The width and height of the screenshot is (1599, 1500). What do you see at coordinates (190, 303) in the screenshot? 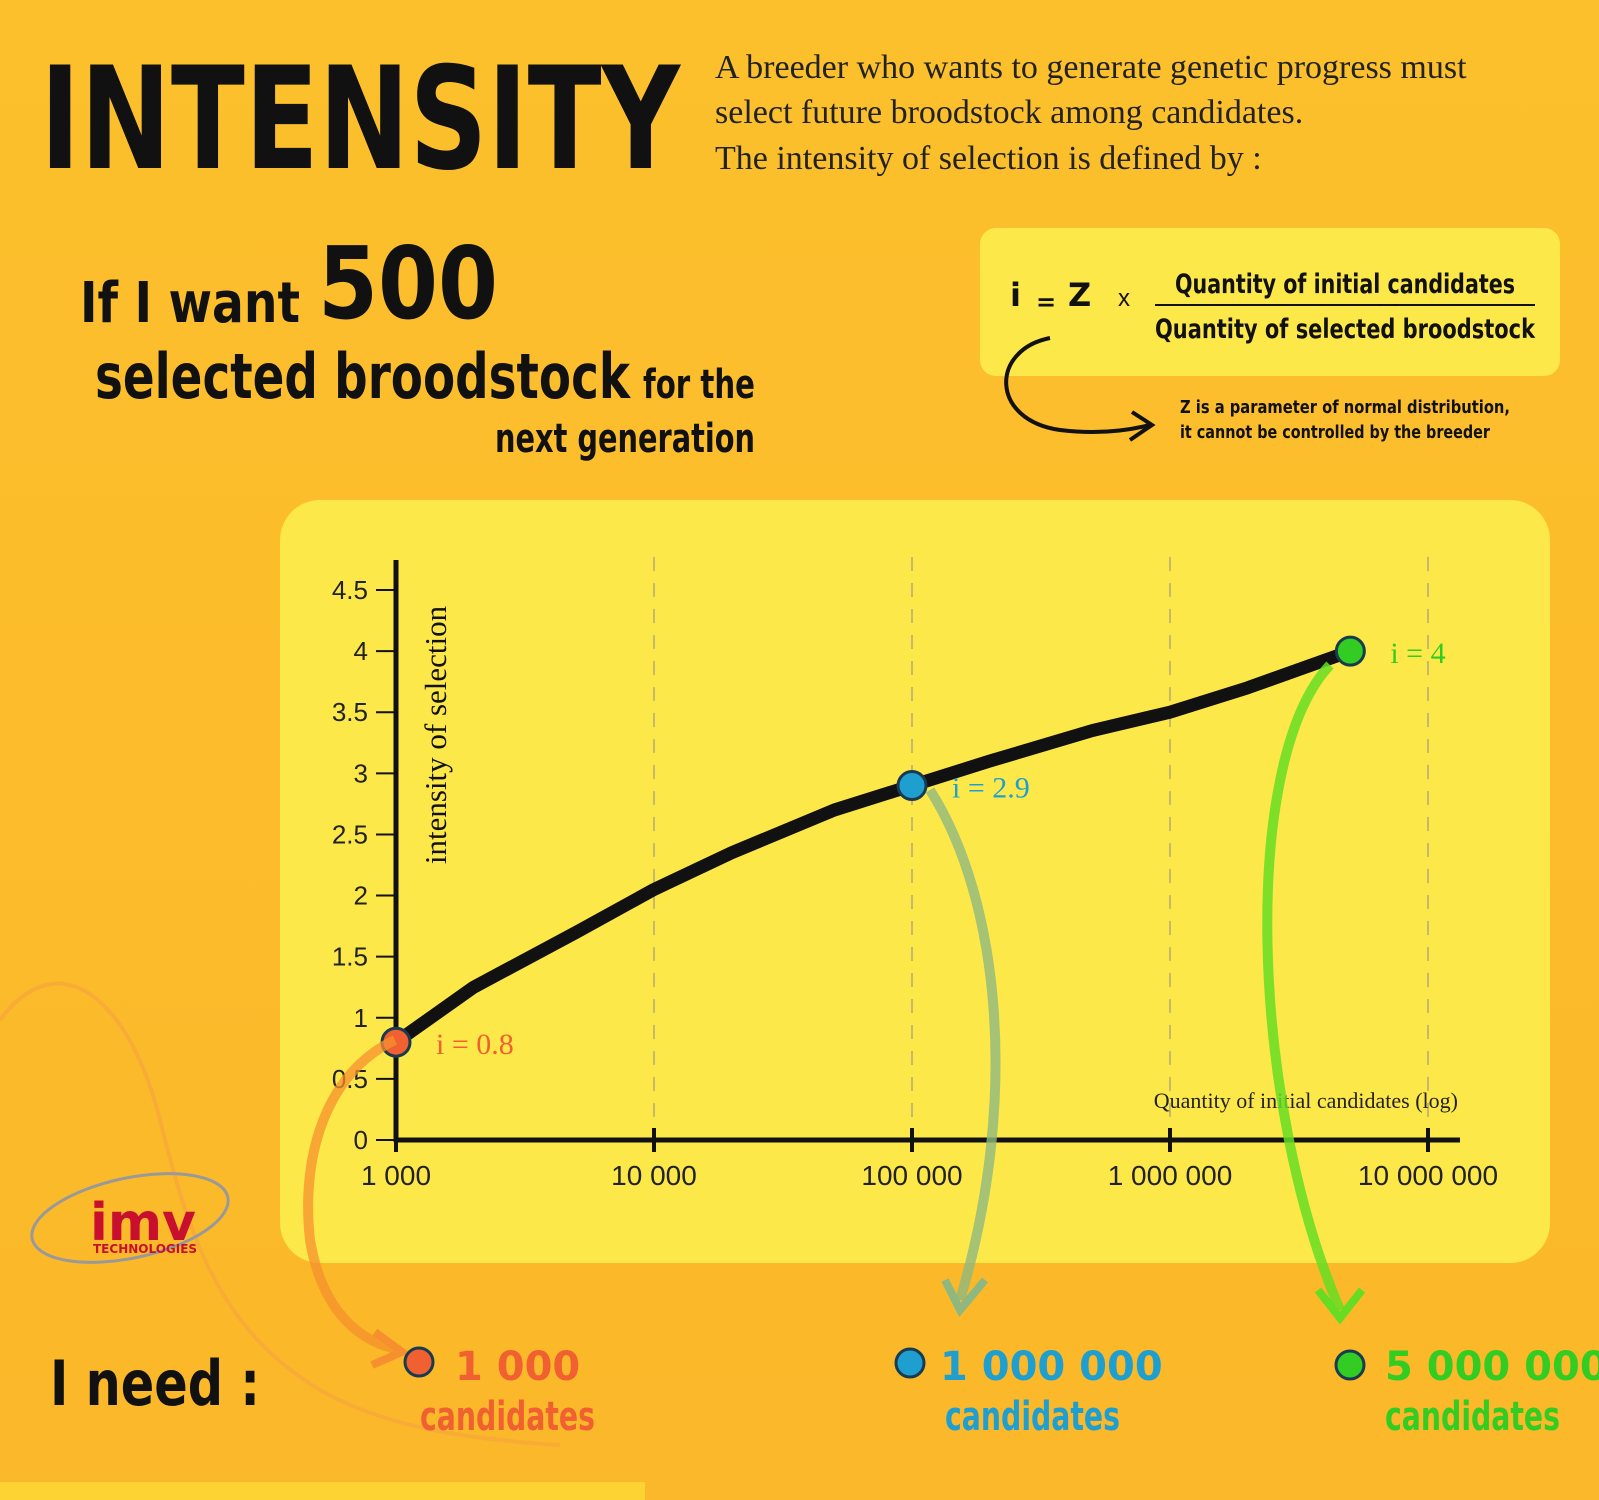
I see `headline-prefix: If I want` at bounding box center [190, 303].